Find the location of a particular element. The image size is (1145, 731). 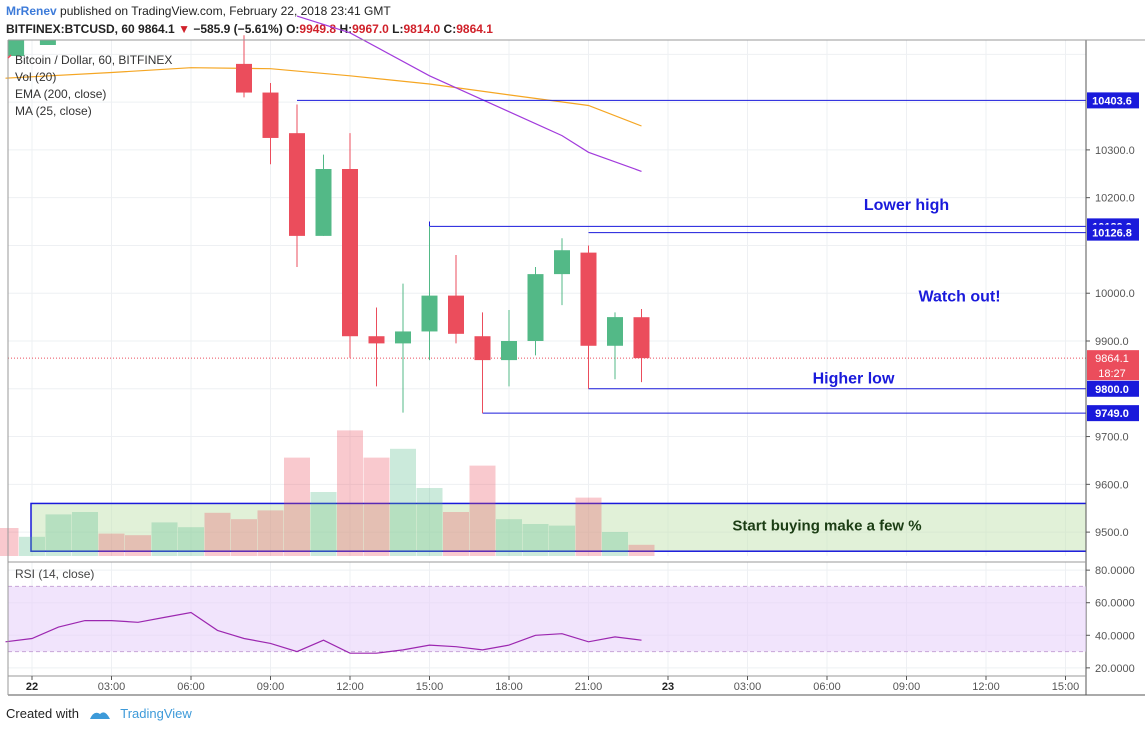

time-axis-label: 21:00 is located at coordinates (589, 687).